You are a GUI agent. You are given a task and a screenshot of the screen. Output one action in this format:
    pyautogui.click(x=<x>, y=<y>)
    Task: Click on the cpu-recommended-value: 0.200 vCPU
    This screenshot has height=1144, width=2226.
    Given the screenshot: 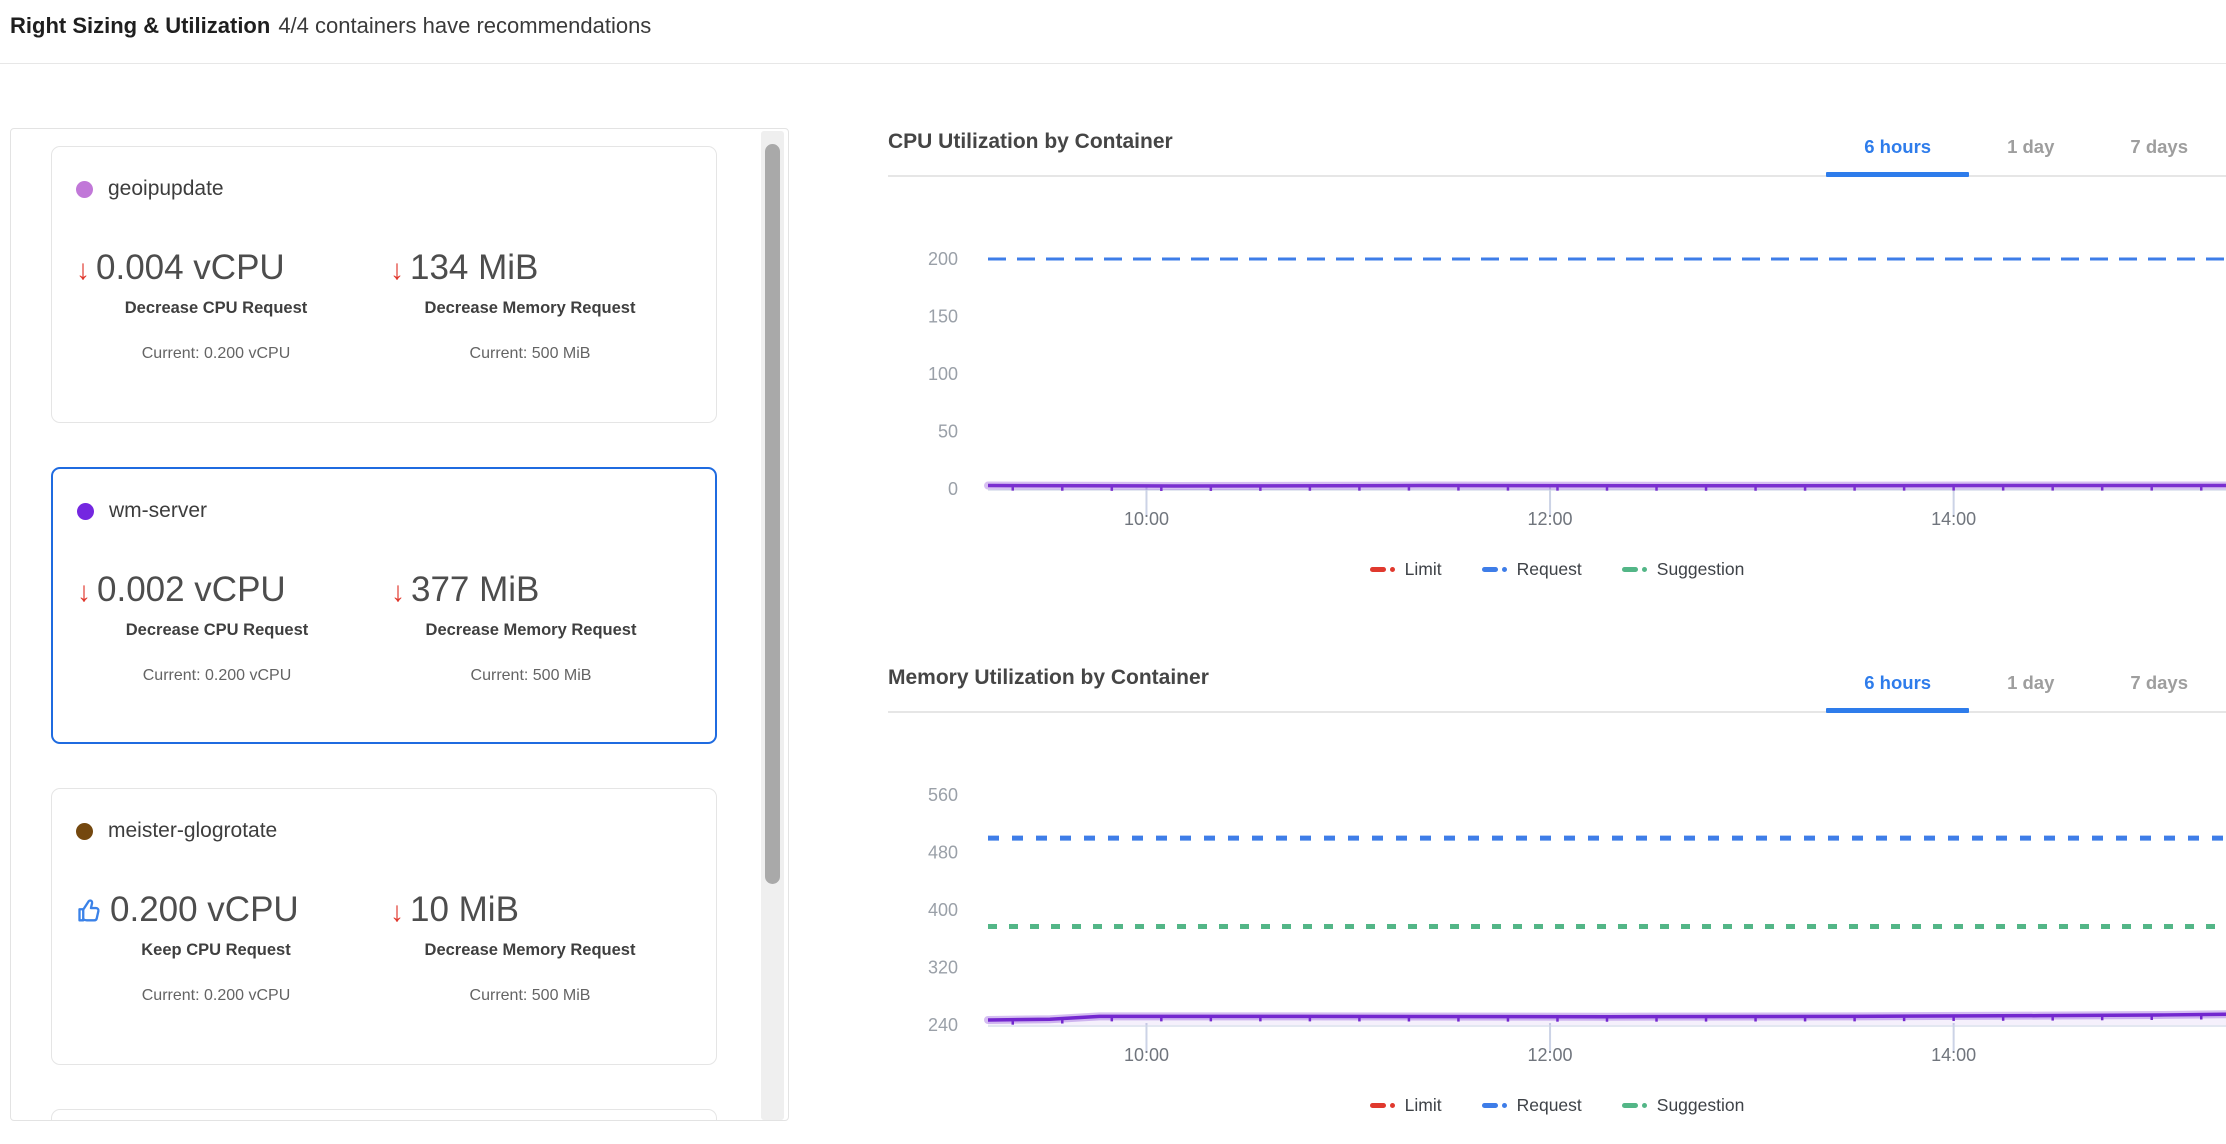 What is the action you would take?
    pyautogui.click(x=204, y=909)
    